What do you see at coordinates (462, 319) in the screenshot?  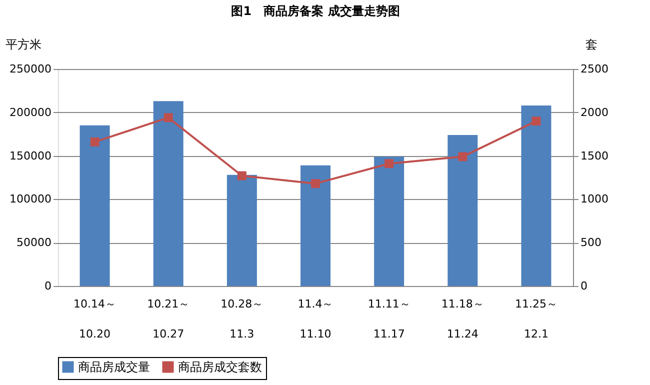 I see `category-label: 11.18～ 11.24` at bounding box center [462, 319].